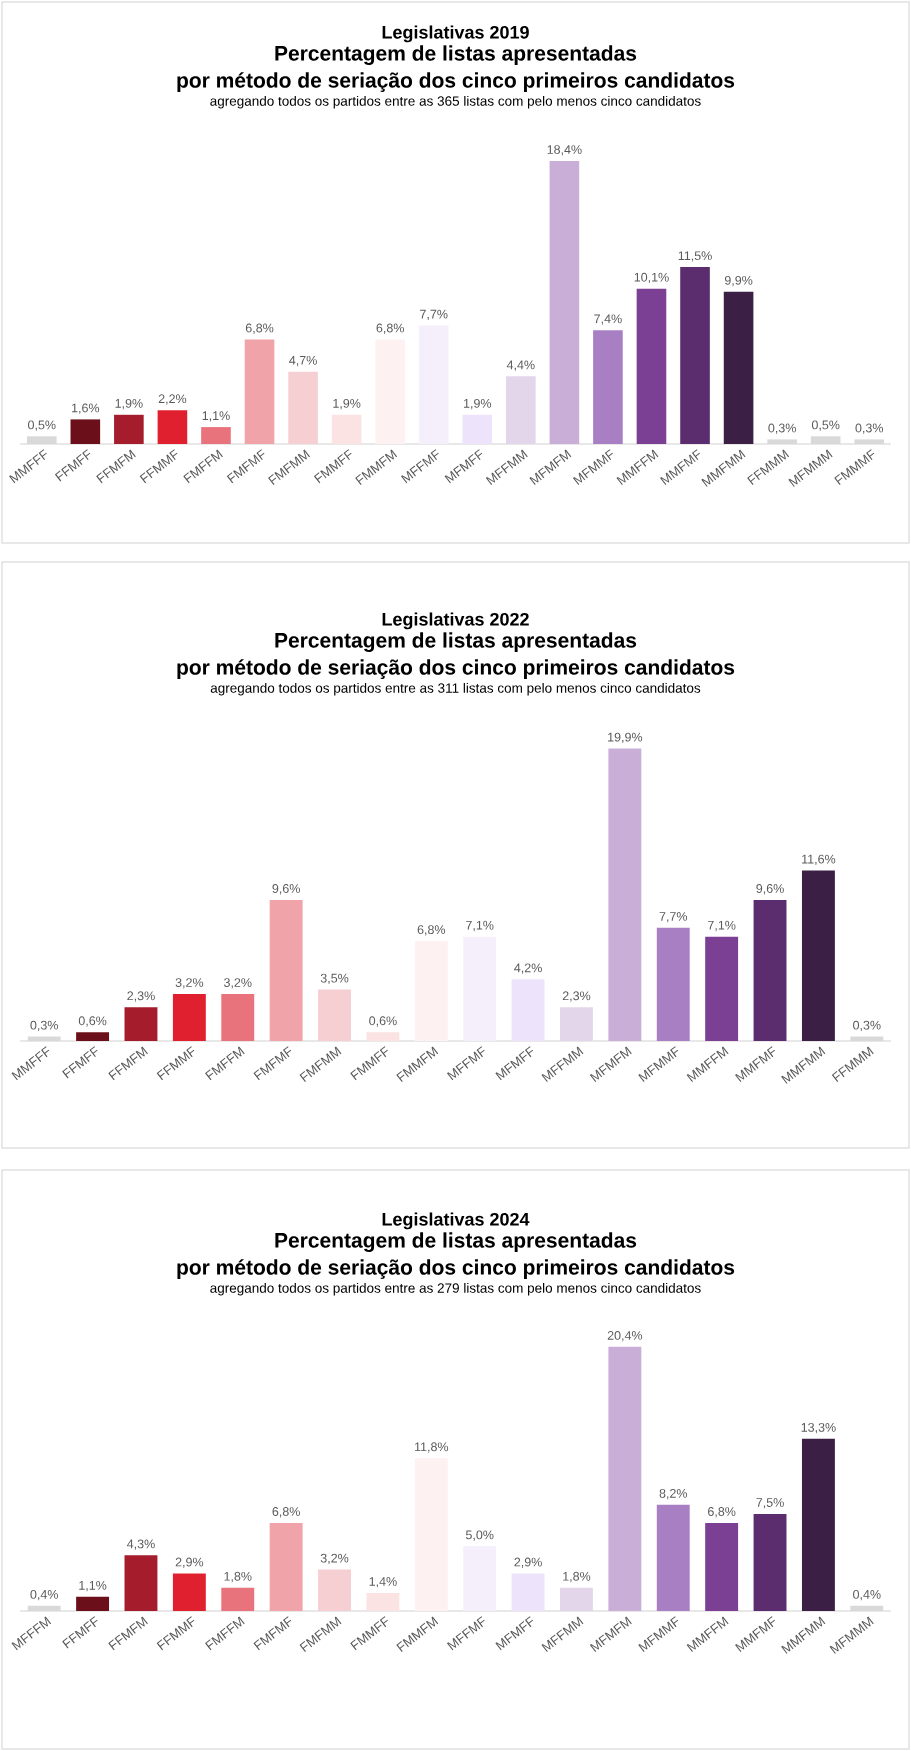 Image resolution: width=911 pixels, height=1751 pixels. I want to click on data-label: 4,7%, so click(303, 361).